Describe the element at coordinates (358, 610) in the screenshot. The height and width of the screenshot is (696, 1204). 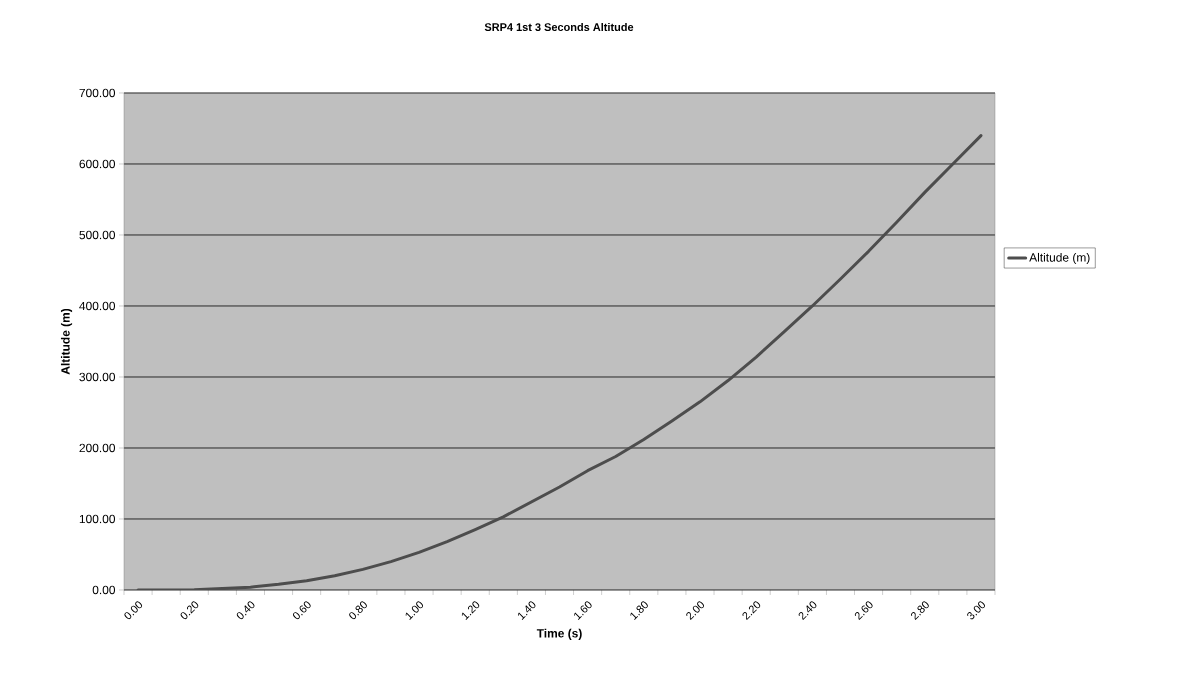
I see `x-tick-label: 0.80` at that location.